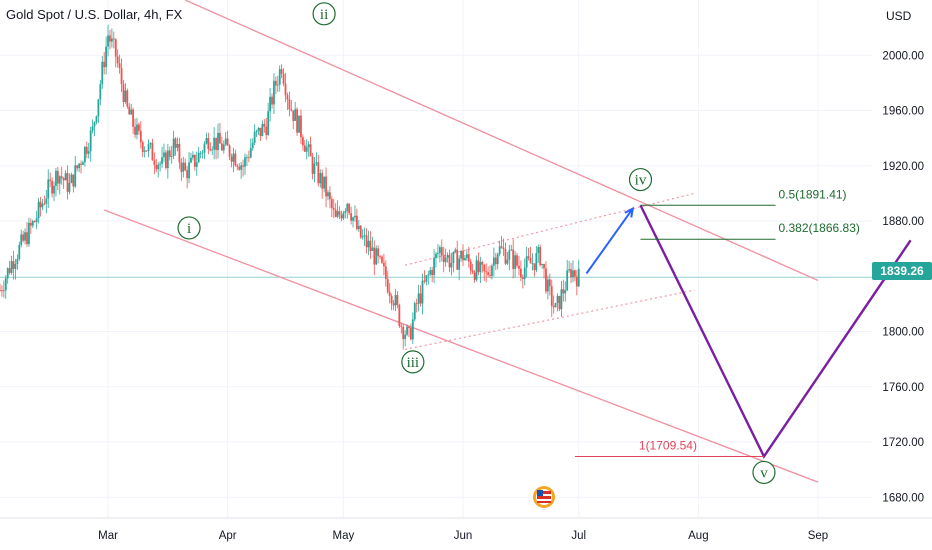 The image size is (932, 550). I want to click on y-tick-label: 1880.00, so click(903, 222).